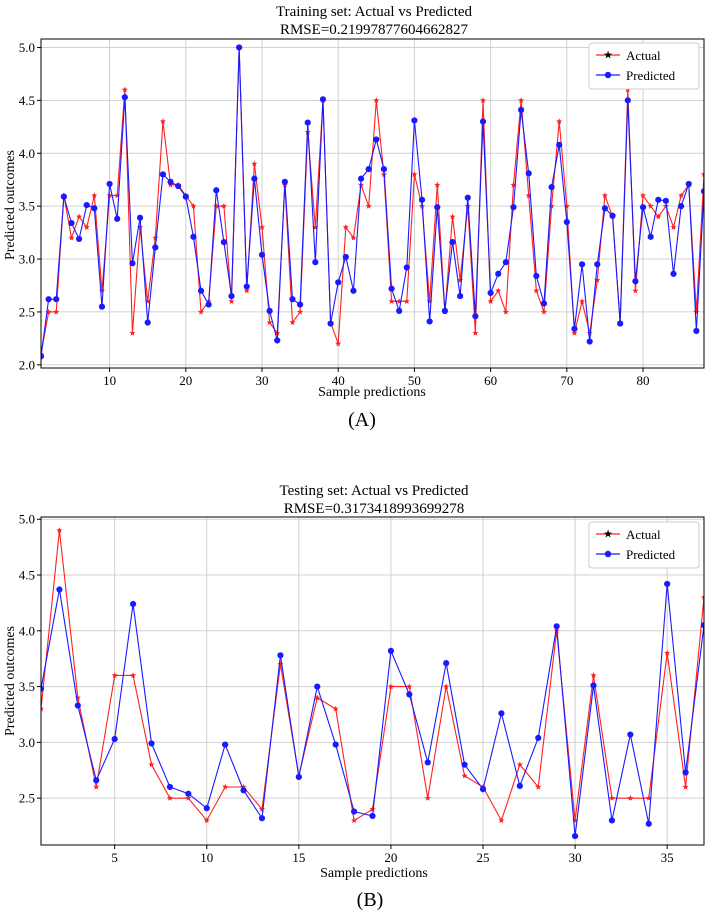 This screenshot has width=708, height=914. Describe the element at coordinates (262, 380) in the screenshot. I see `x-tick-label: 30` at that location.